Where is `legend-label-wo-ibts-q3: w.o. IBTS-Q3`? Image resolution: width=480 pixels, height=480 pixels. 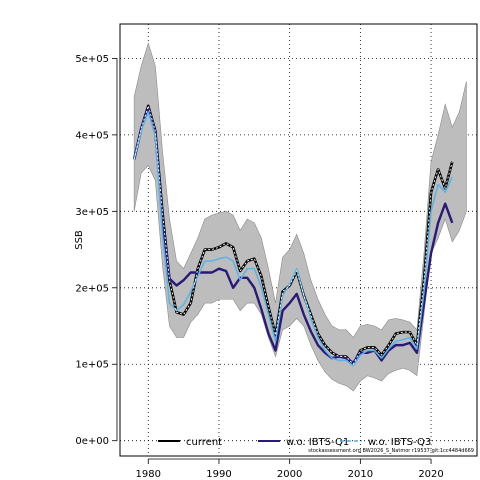 legend-label-wo-ibts-q3: w.o. IBTS-Q3 is located at coordinates (399, 442).